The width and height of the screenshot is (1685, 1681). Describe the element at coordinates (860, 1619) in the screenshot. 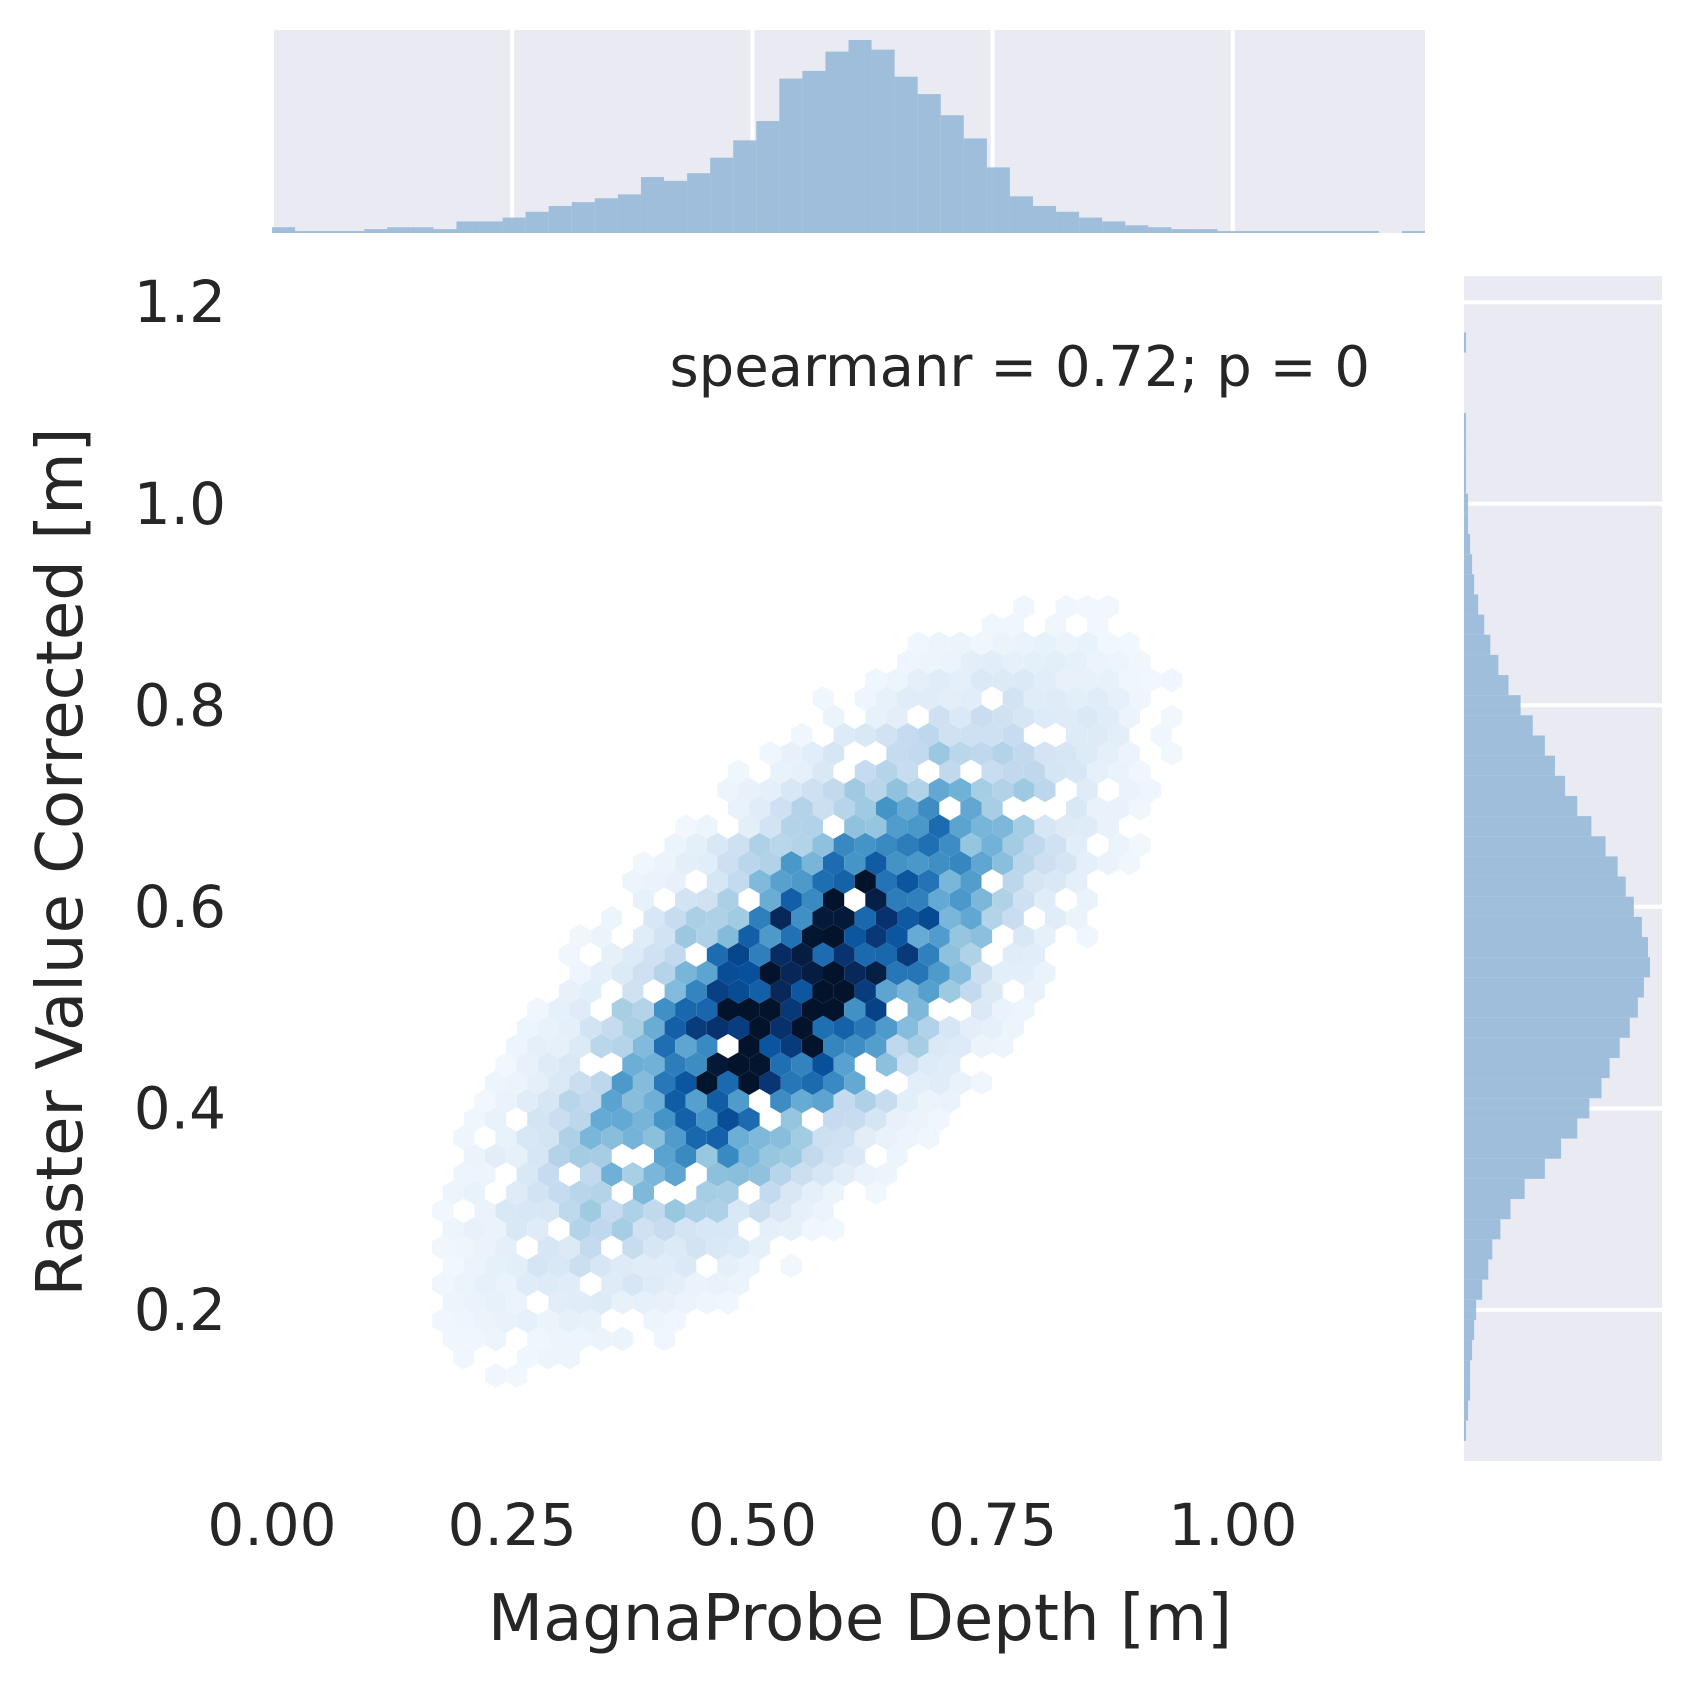

I see `x-axis-label: MagnaProbe Depth [m]` at that location.